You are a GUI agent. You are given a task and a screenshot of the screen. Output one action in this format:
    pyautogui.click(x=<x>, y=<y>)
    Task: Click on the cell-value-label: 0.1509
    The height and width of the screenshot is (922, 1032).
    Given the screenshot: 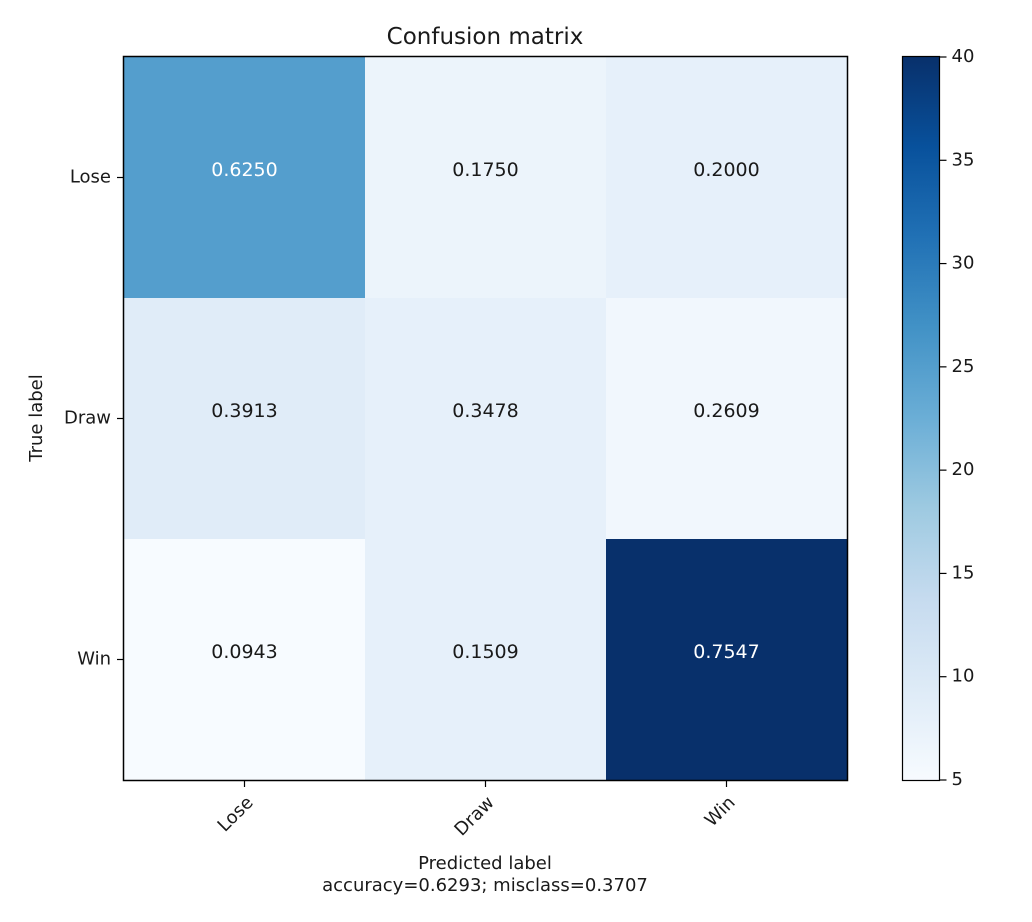 What is the action you would take?
    pyautogui.click(x=485, y=652)
    